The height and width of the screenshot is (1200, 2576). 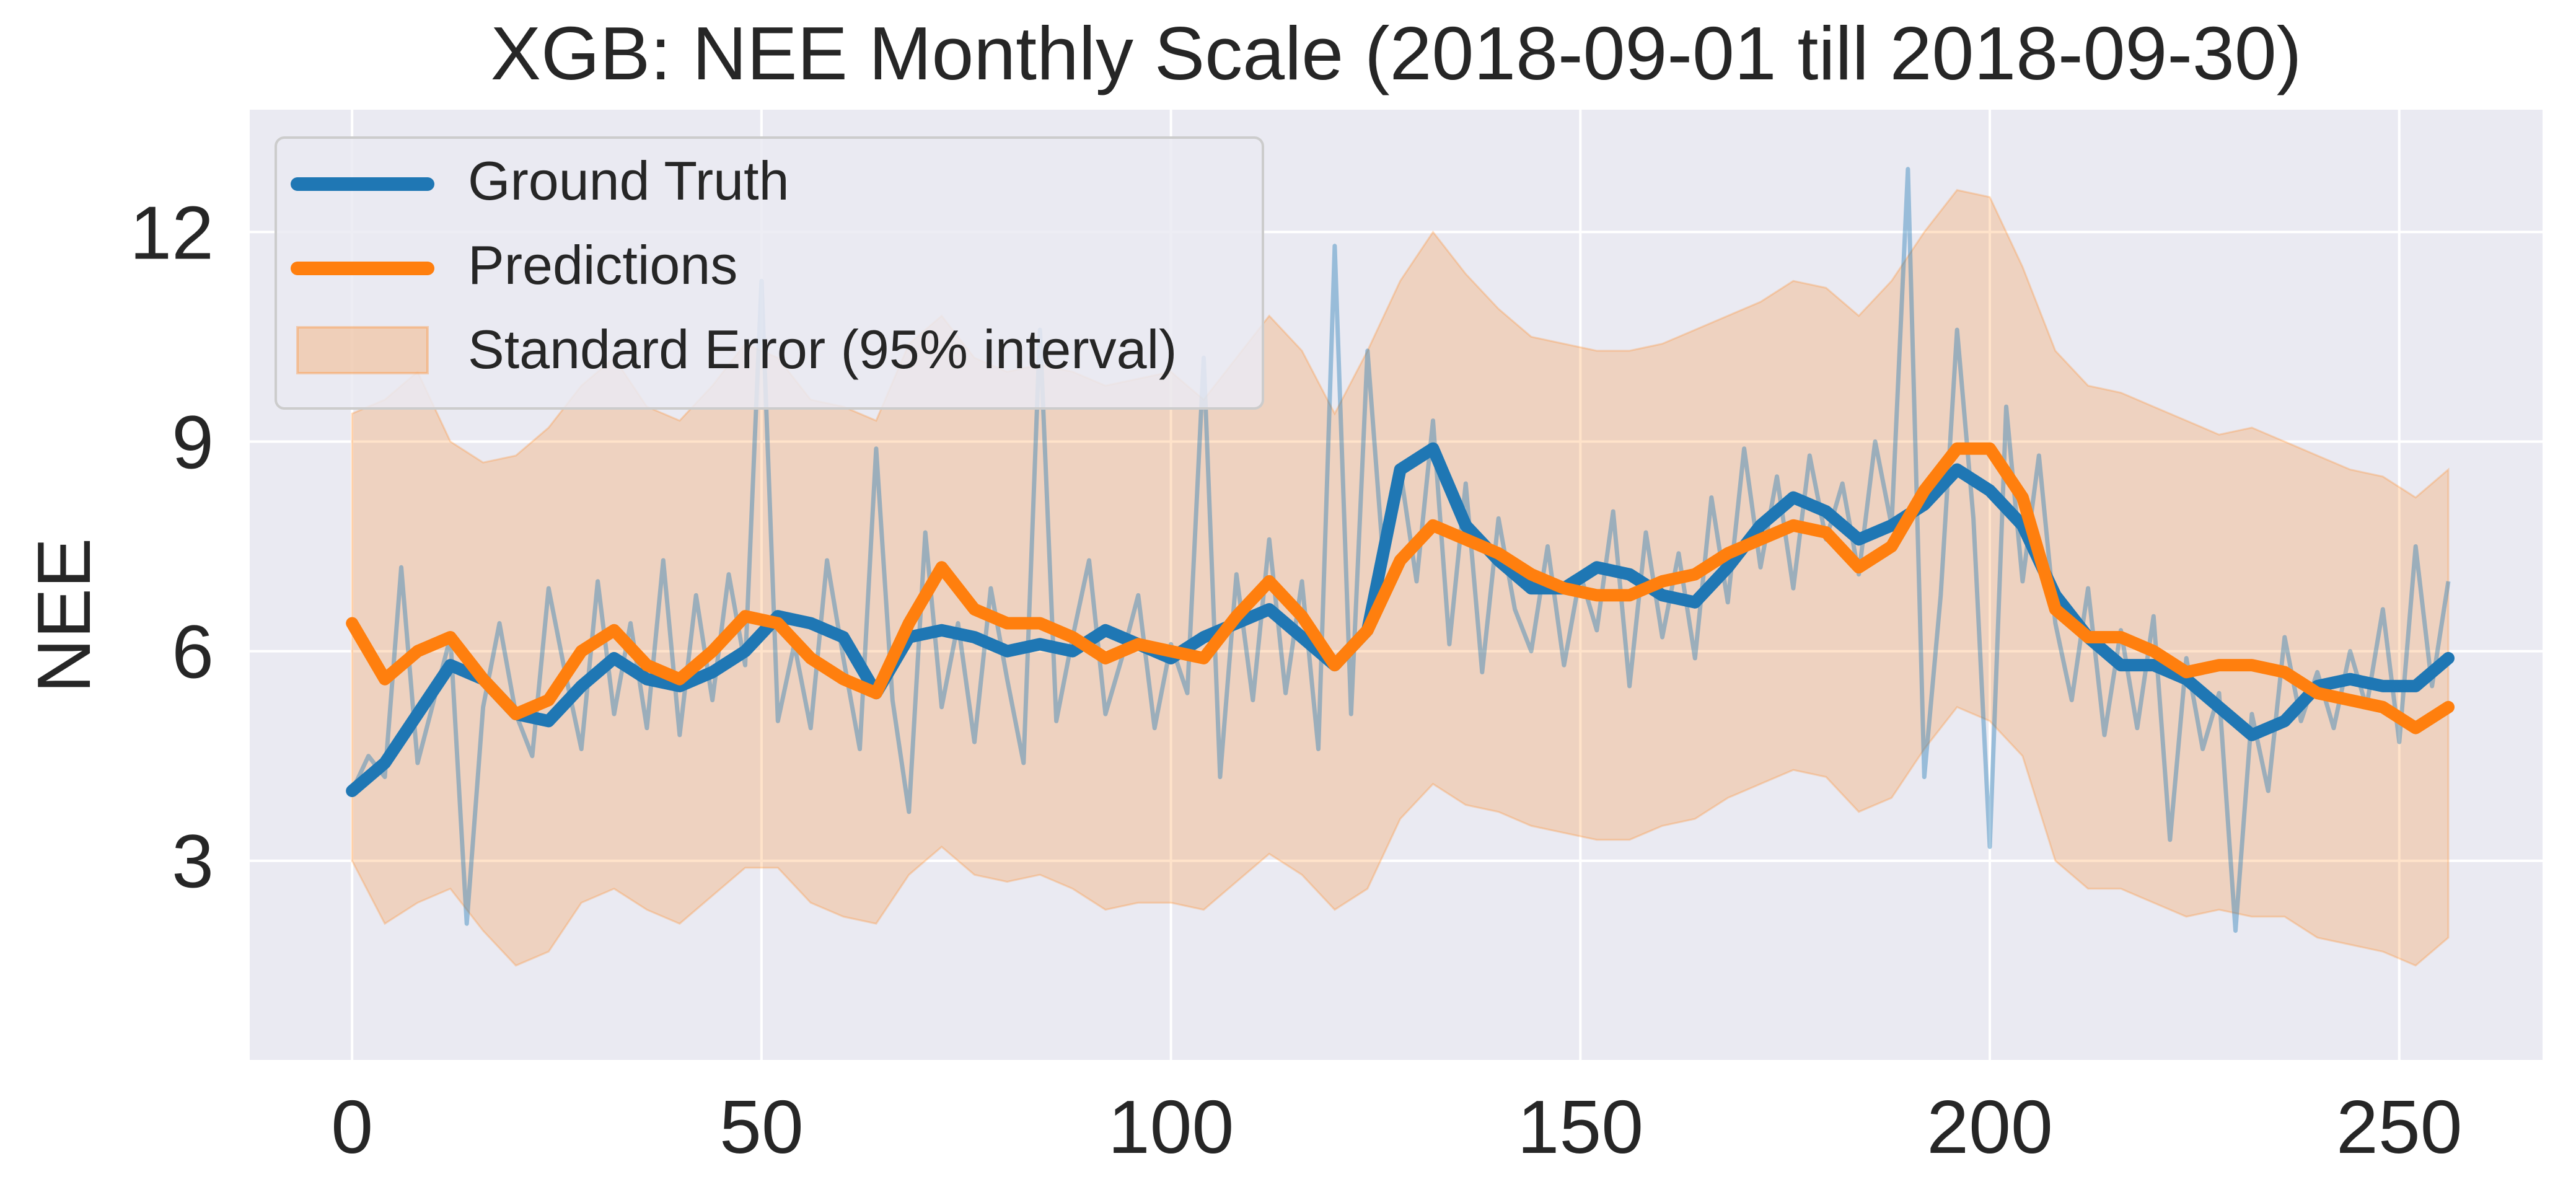 What do you see at coordinates (1171, 1127) in the screenshot?
I see `x-tick-label: 100` at bounding box center [1171, 1127].